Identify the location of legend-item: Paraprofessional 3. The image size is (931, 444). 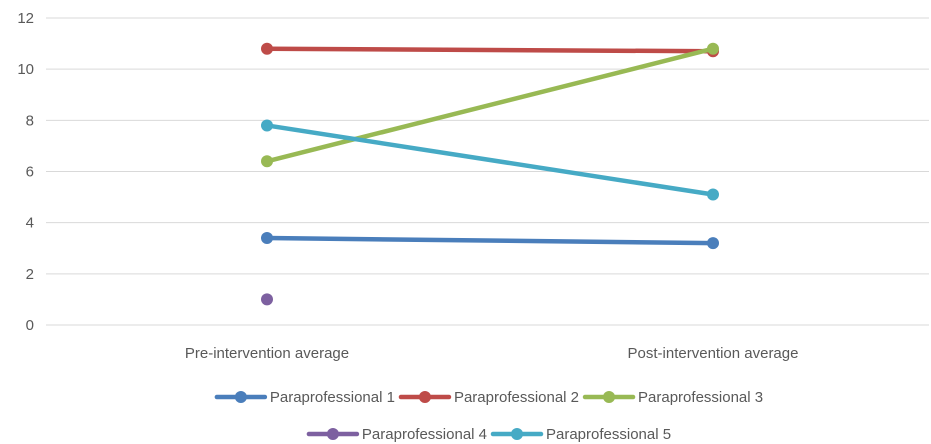
(672, 397).